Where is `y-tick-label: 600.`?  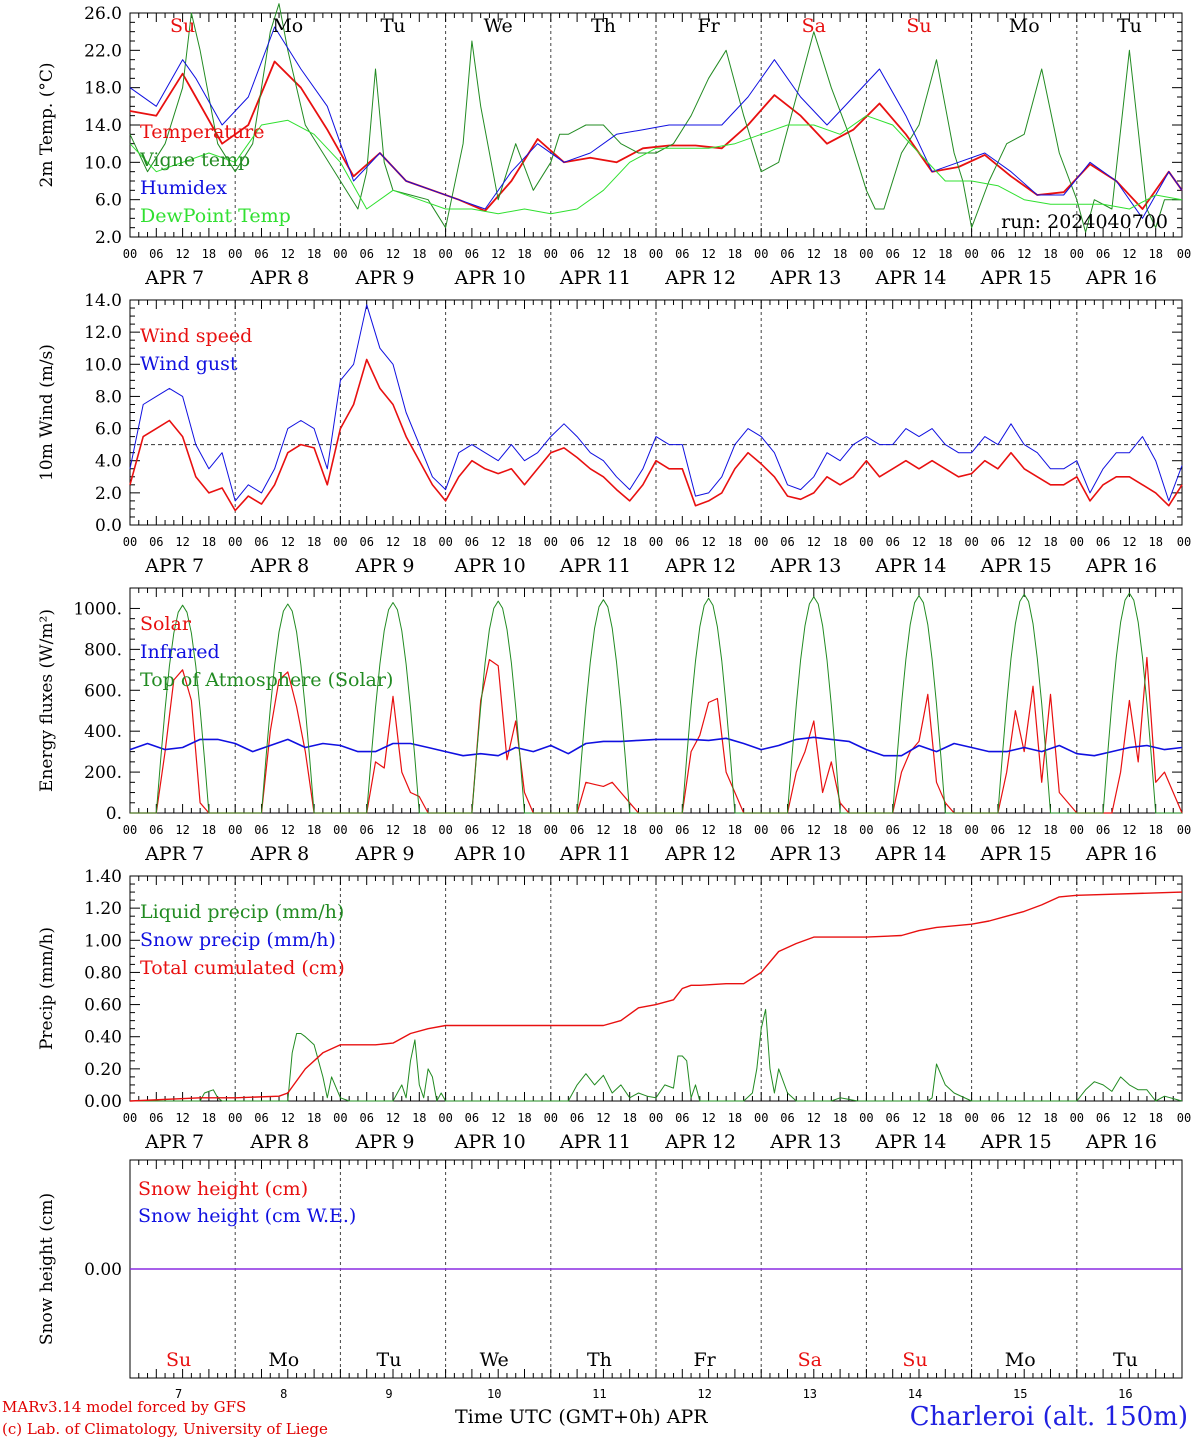 y-tick-label: 600. is located at coordinates (103, 691).